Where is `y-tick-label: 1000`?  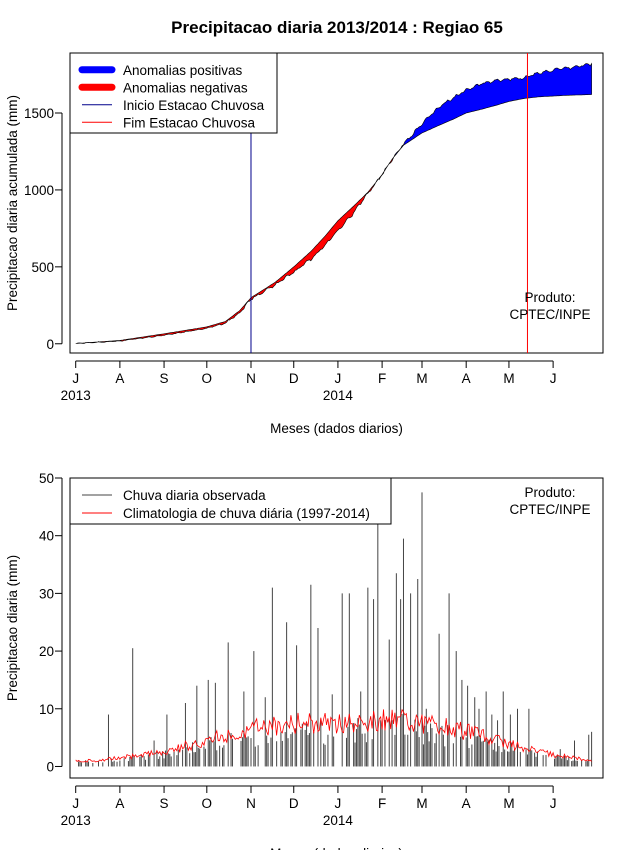
y-tick-label: 1000 is located at coordinates (39, 190).